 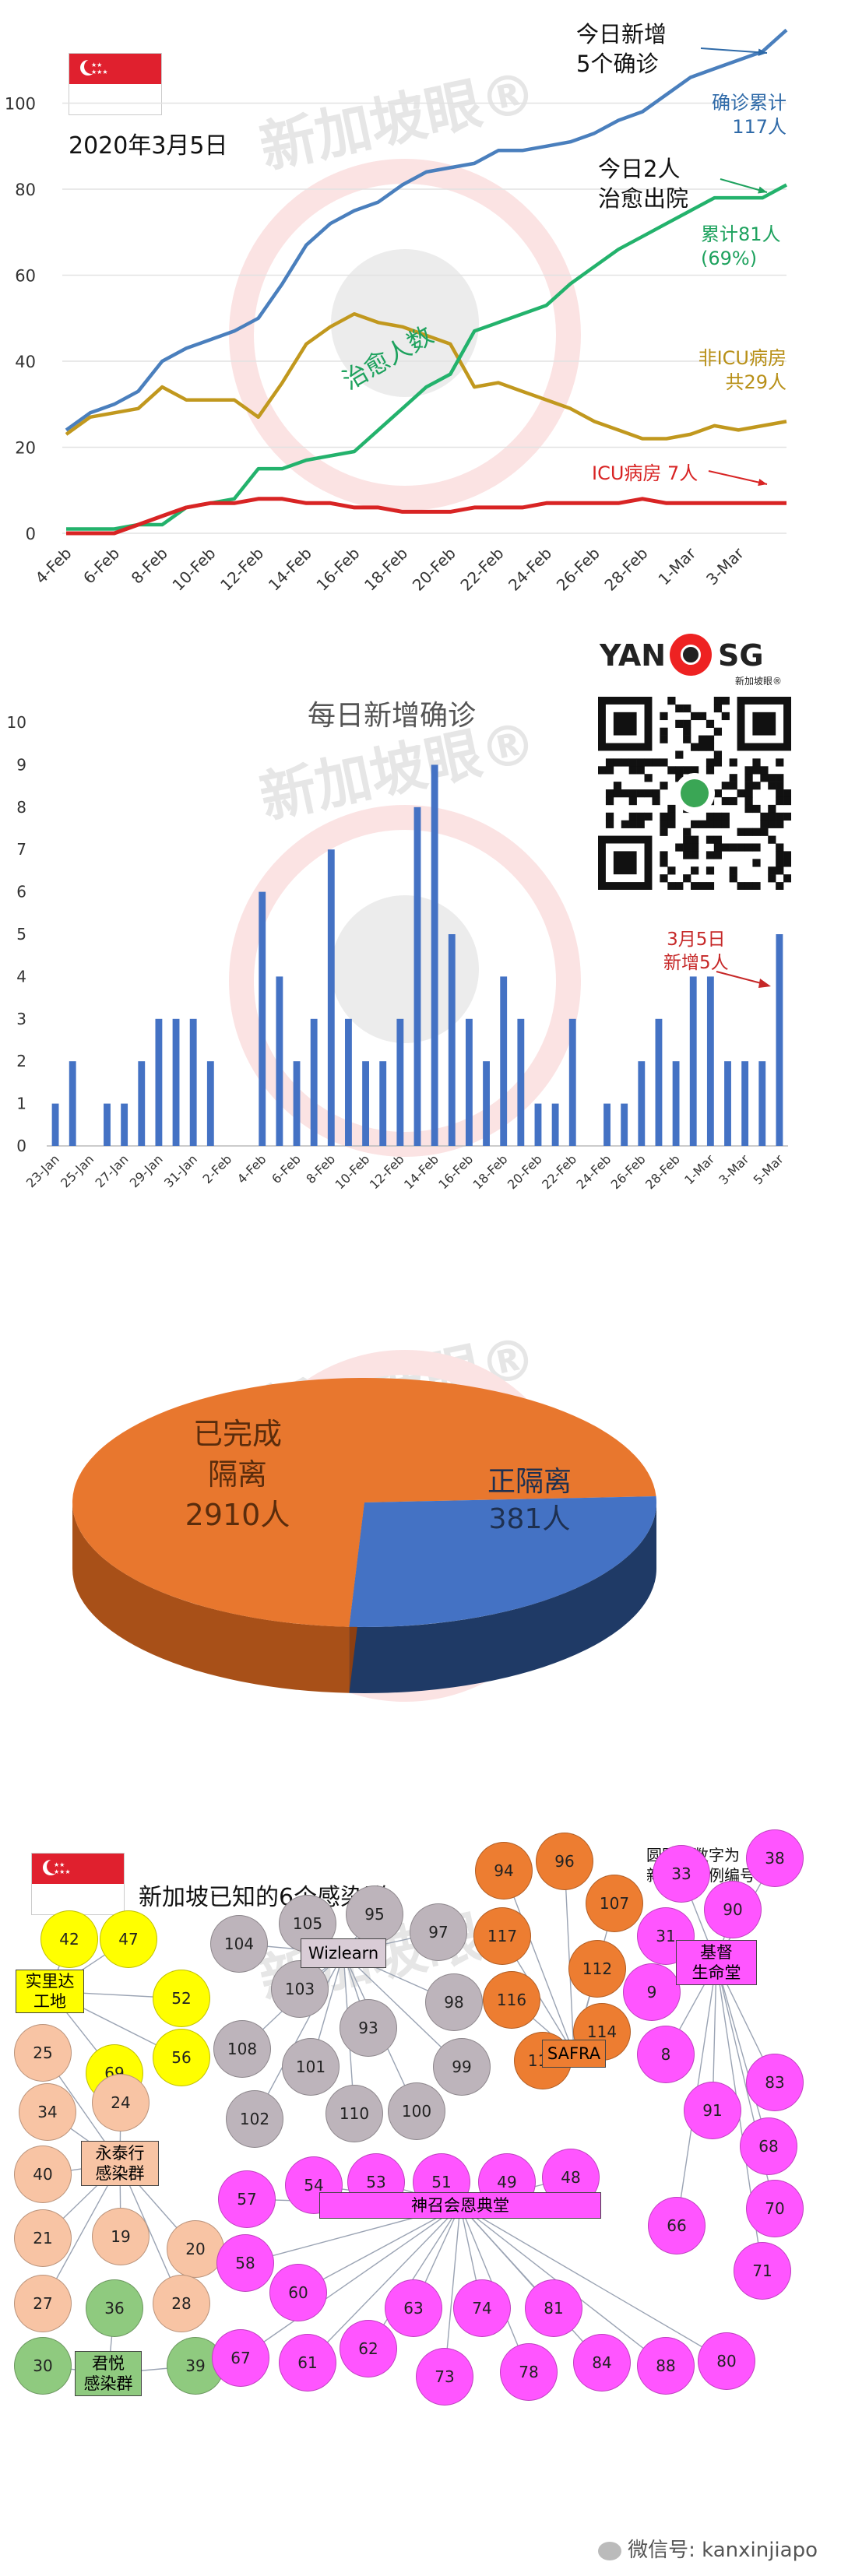 What do you see at coordinates (77, 1171) in the screenshot?
I see `x-tick-label: 25-Jan` at bounding box center [77, 1171].